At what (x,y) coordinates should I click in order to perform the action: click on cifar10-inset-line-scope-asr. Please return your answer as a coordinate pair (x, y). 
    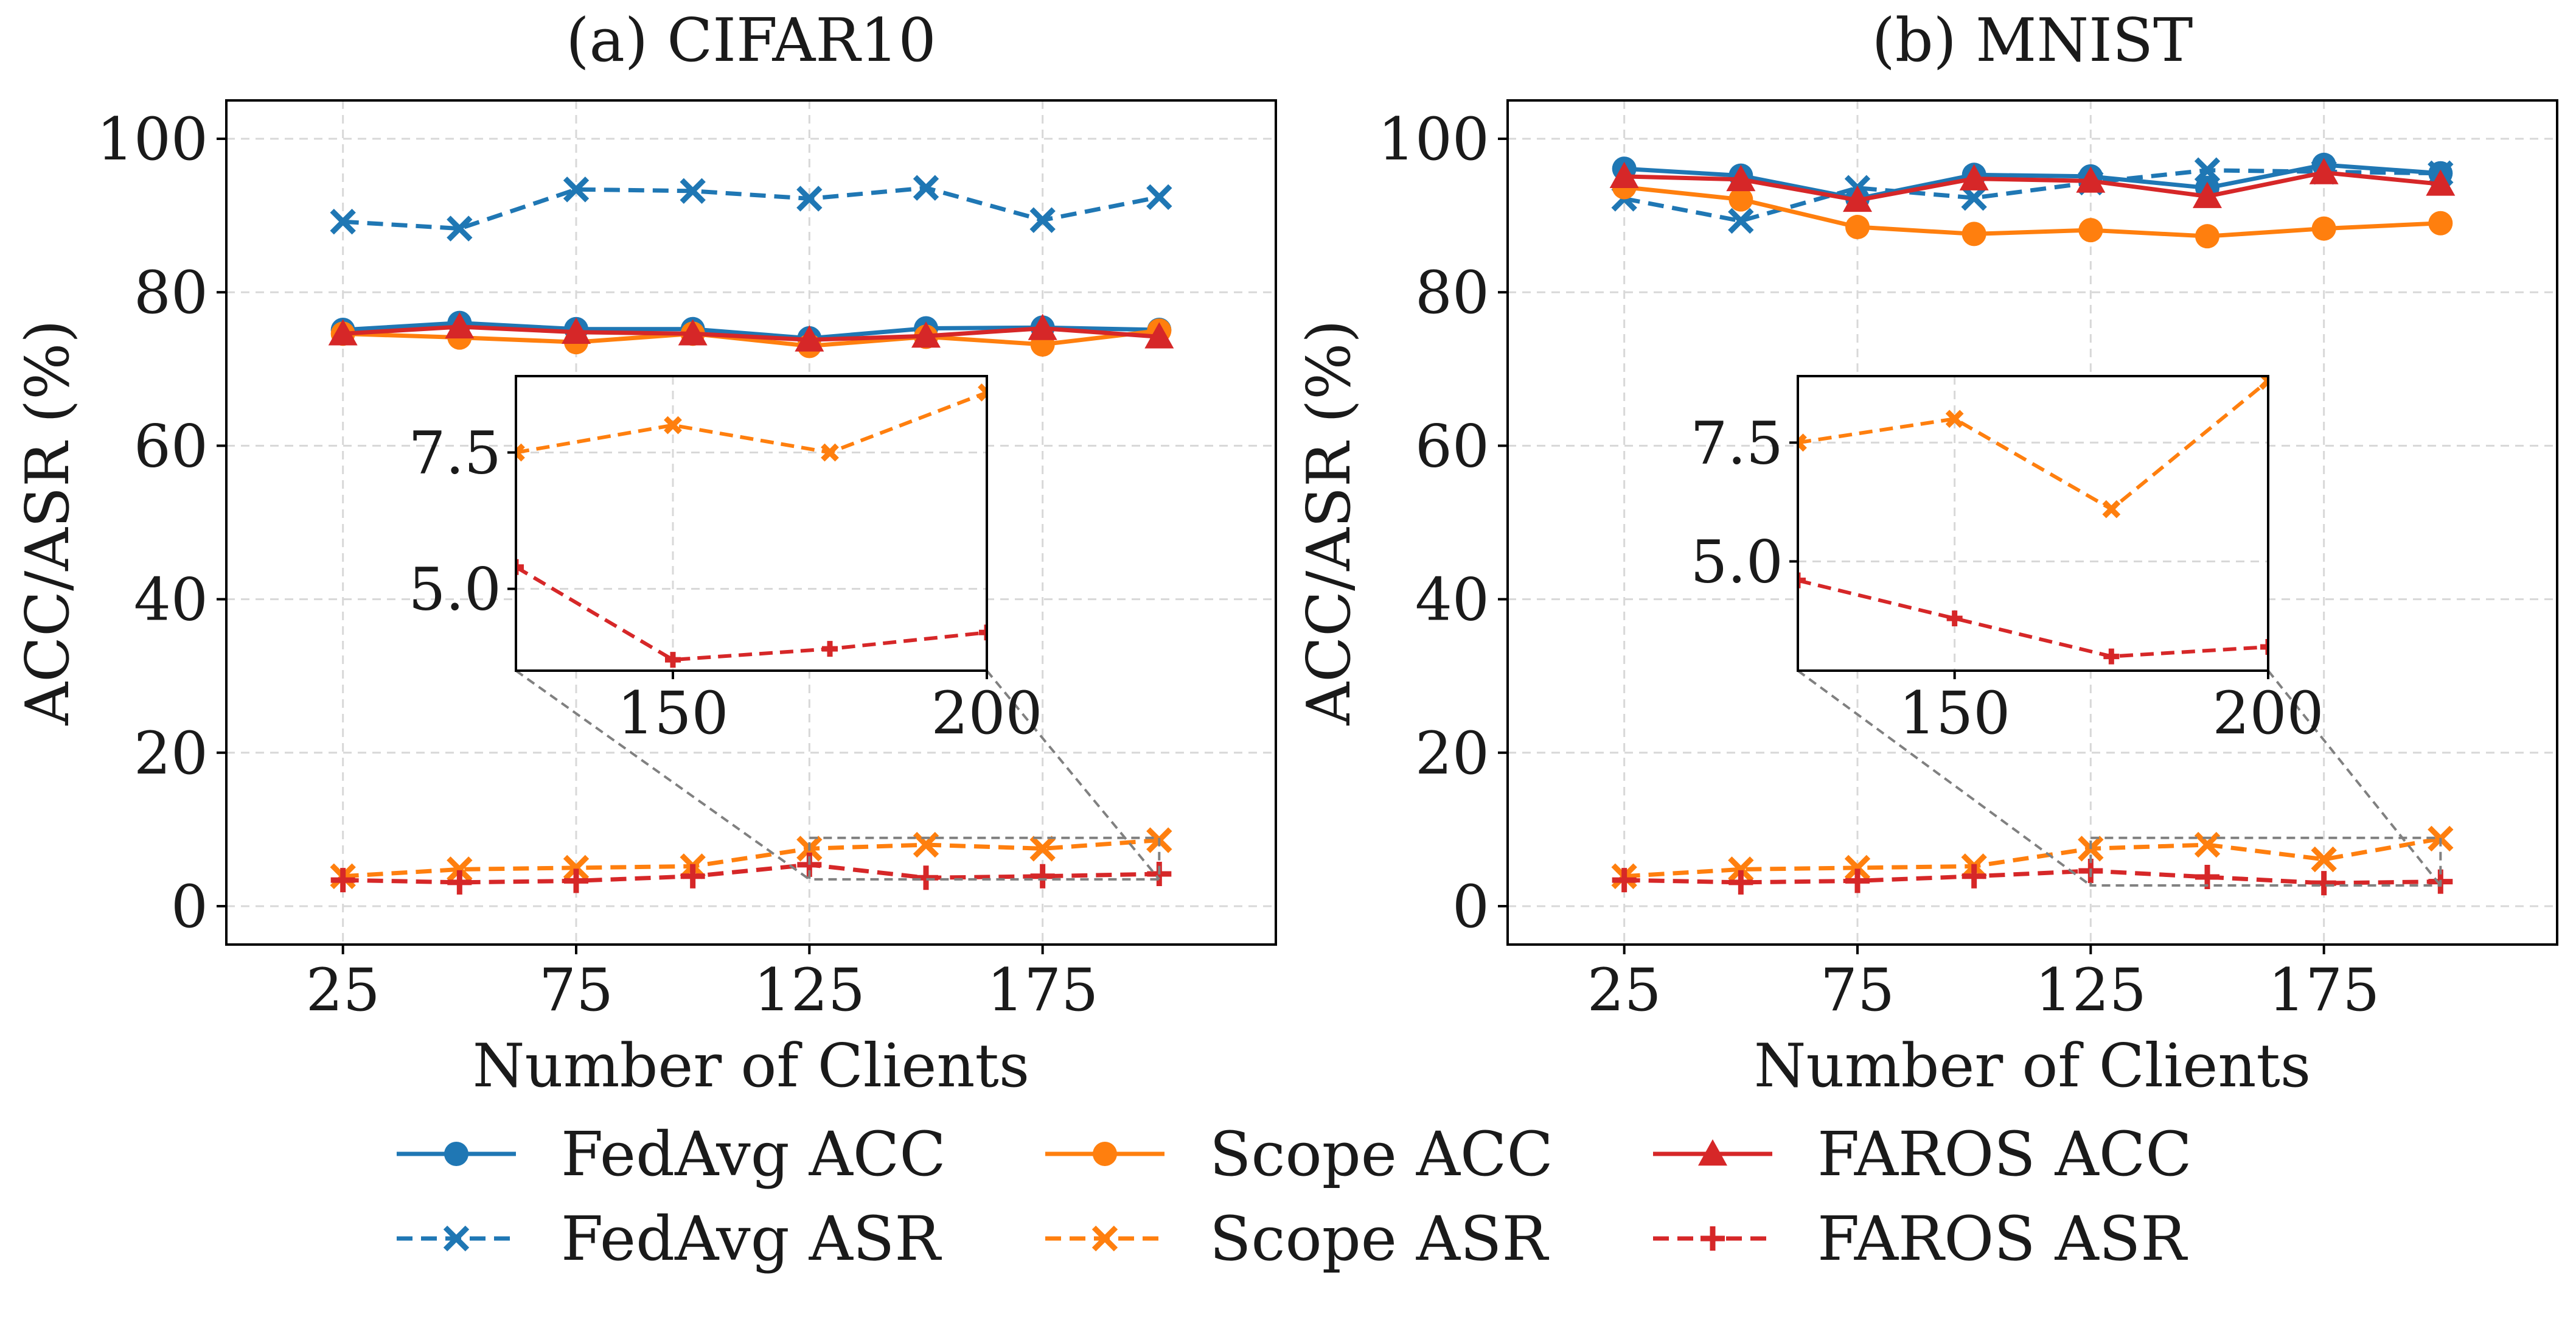
    Looking at the image, I should click on (751, 423).